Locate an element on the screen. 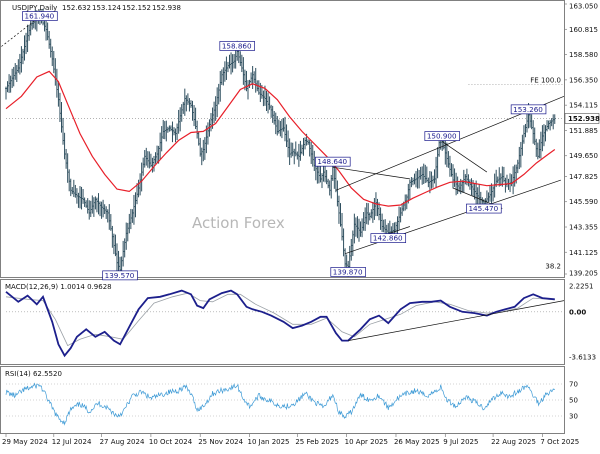 The height and width of the screenshot is (454, 600). price-annotation: 142.860 is located at coordinates (388, 238).